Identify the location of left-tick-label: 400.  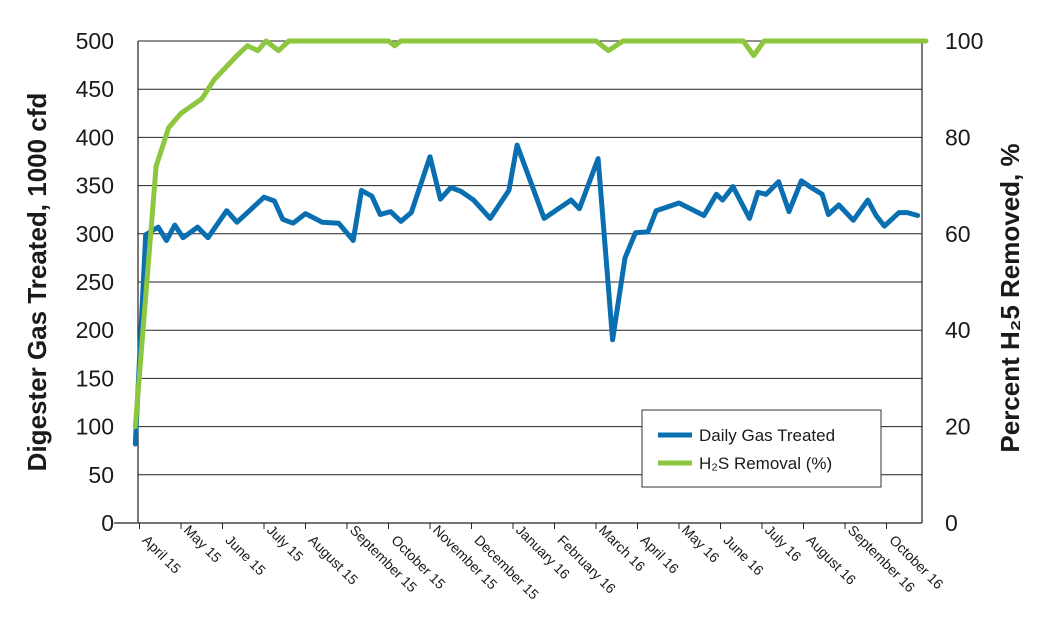
(95, 137).